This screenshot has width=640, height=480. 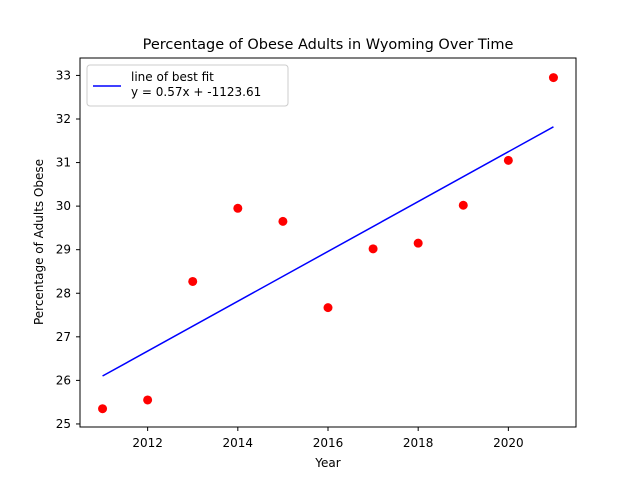 I want to click on y-axis-label: Percentage of Adults Obese, so click(x=39, y=242).